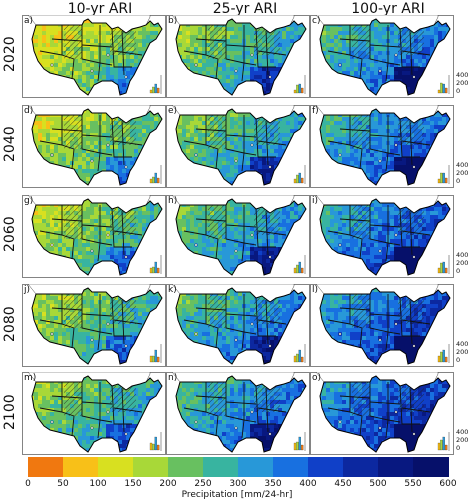 The width and height of the screenshot is (474, 502). What do you see at coordinates (10, 234) in the screenshot?
I see `row-header-2060: 2060` at bounding box center [10, 234].